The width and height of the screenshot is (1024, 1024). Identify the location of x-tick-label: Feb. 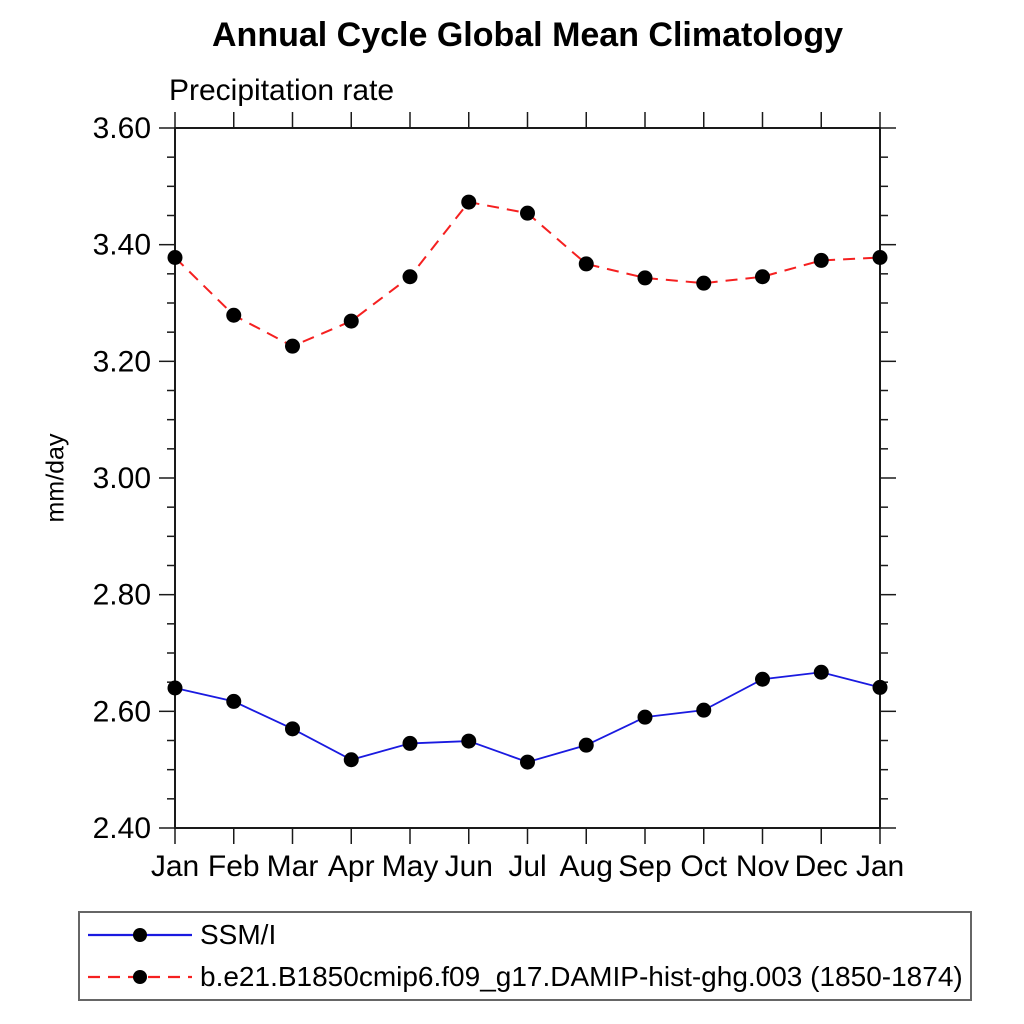
(234, 866).